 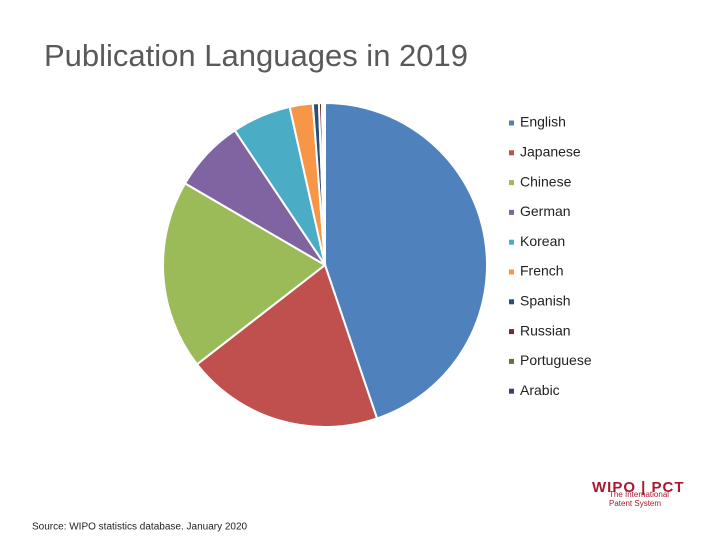 What do you see at coordinates (542, 241) in the screenshot?
I see `legend-label: Korean` at bounding box center [542, 241].